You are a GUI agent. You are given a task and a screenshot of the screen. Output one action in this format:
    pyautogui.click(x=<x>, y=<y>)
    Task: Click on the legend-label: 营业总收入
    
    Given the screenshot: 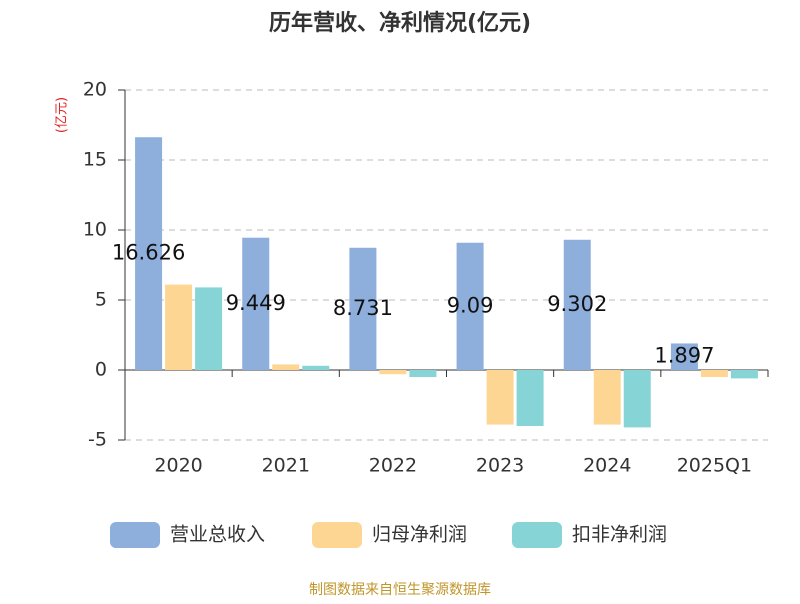 What is the action you would take?
    pyautogui.click(x=217, y=535)
    